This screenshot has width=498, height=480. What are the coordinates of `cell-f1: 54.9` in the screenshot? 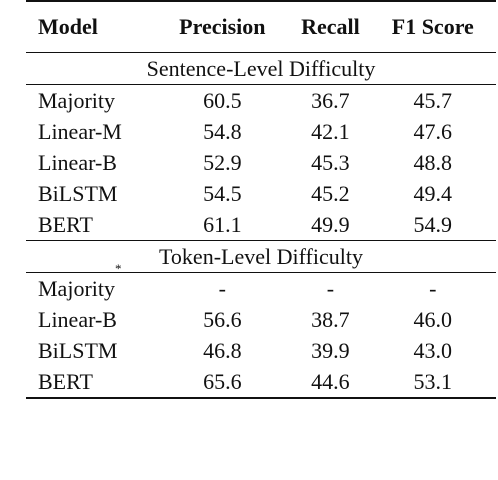 It's located at (433, 224).